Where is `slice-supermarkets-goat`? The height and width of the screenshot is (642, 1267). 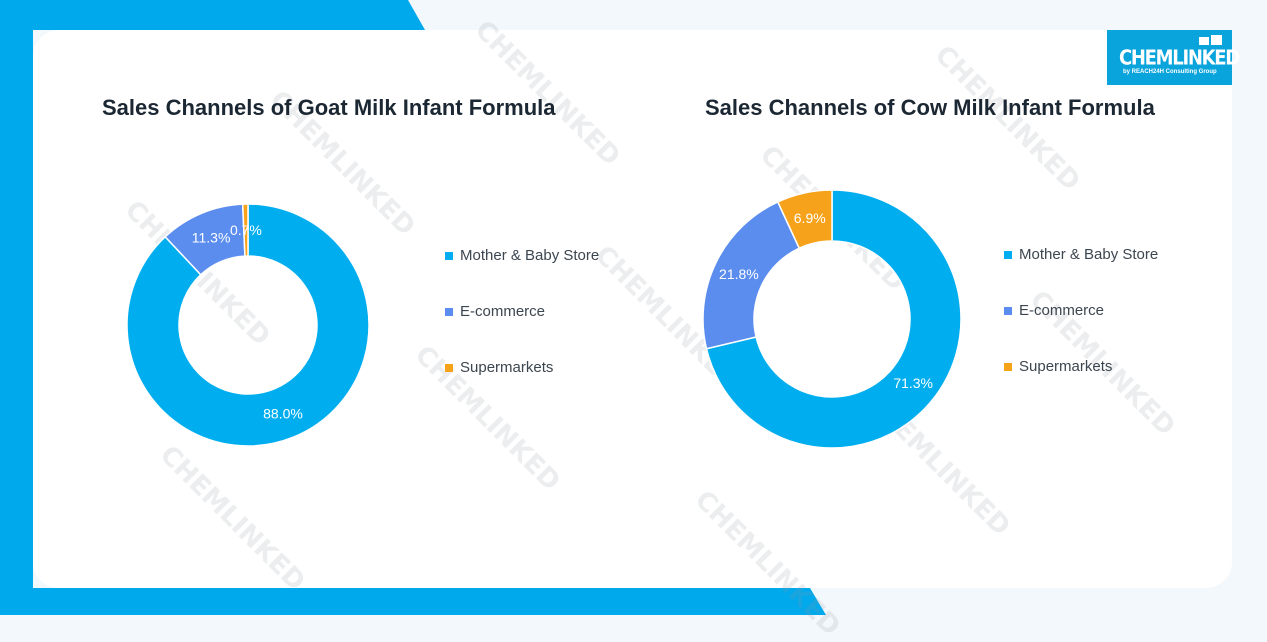 slice-supermarkets-goat is located at coordinates (245, 230).